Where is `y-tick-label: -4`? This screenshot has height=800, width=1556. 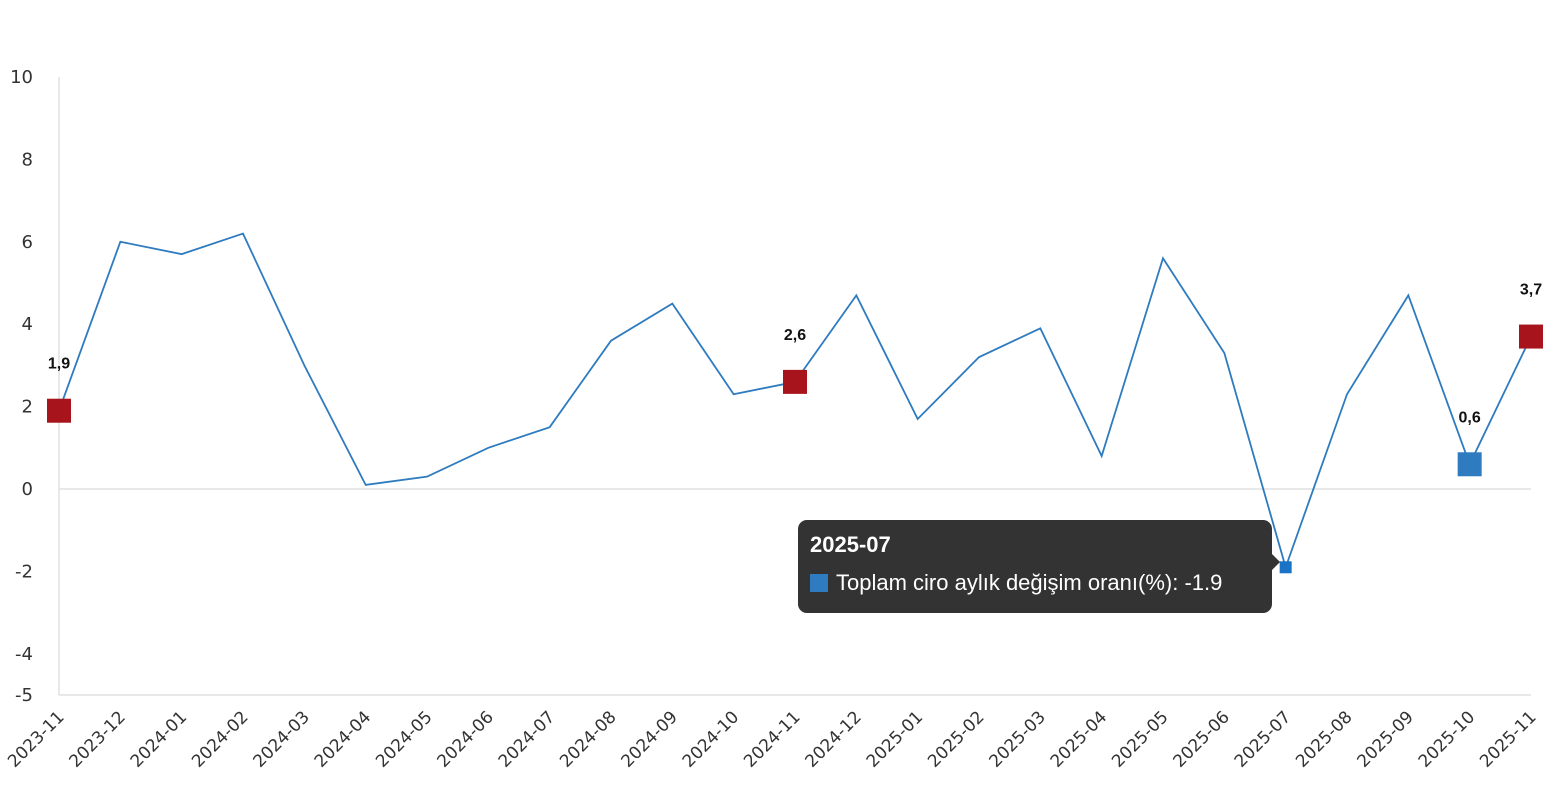 y-tick-label: -4 is located at coordinates (24, 654).